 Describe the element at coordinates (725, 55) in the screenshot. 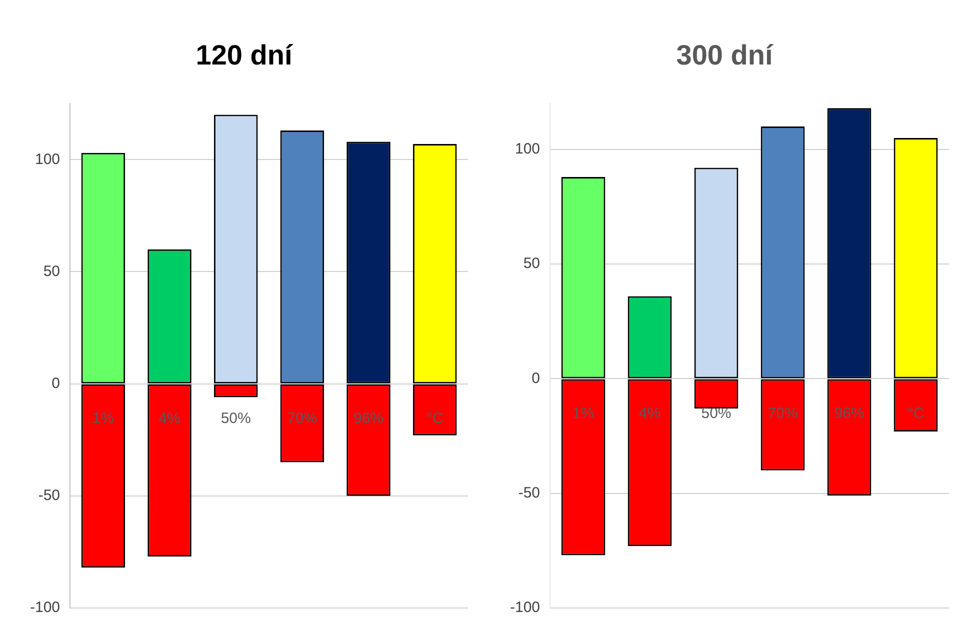

I see `chart-title: 300 dní` at that location.